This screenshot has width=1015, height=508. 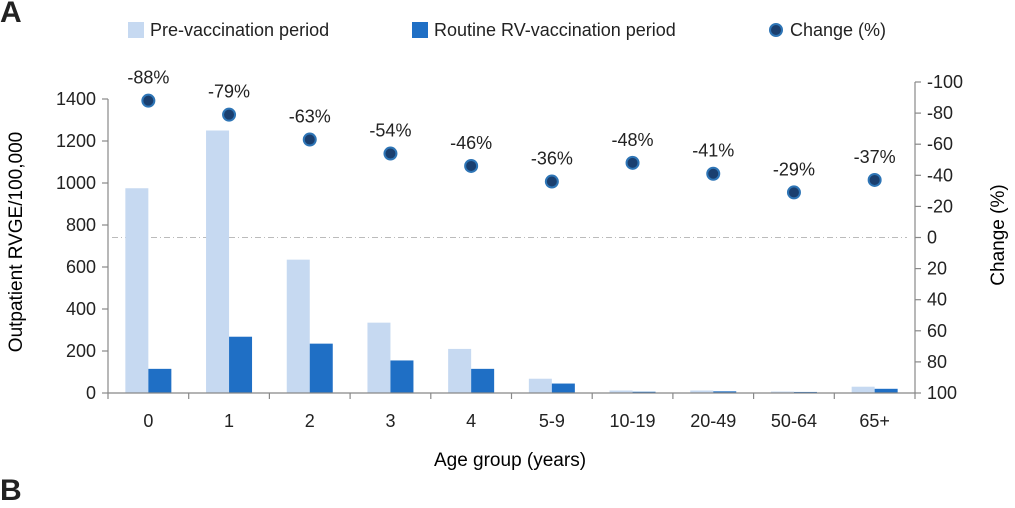 What do you see at coordinates (794, 421) in the screenshot?
I see `x-tick-label: 50-64` at bounding box center [794, 421].